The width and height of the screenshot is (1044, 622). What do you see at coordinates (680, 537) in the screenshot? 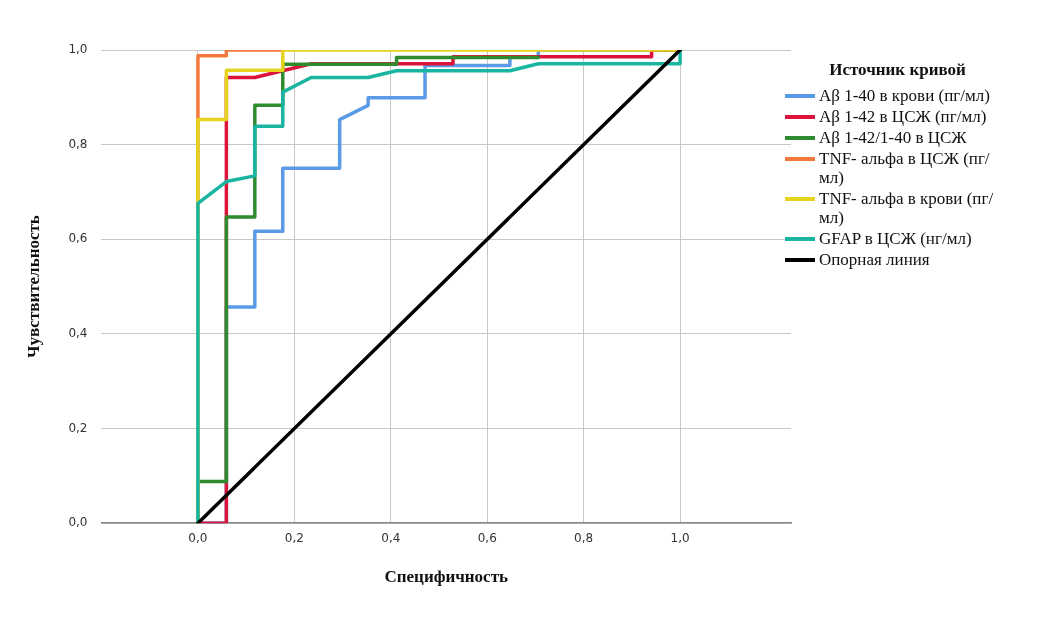
I see `x-tick-label: 1,0` at bounding box center [680, 537].